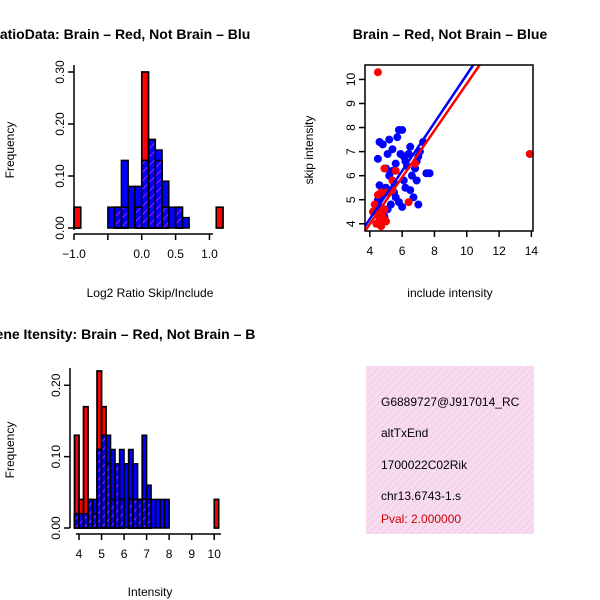  Describe the element at coordinates (370, 251) in the screenshot. I see `scatter-xtick-label: 4` at that location.